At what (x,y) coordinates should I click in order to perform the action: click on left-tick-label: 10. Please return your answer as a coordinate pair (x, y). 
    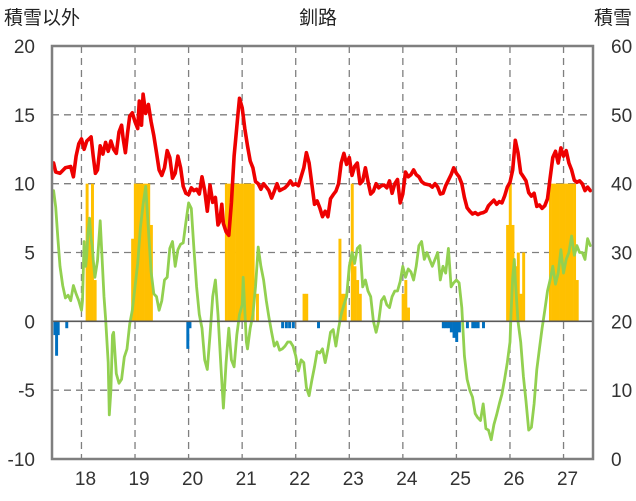
    Looking at the image, I should click on (24, 185).